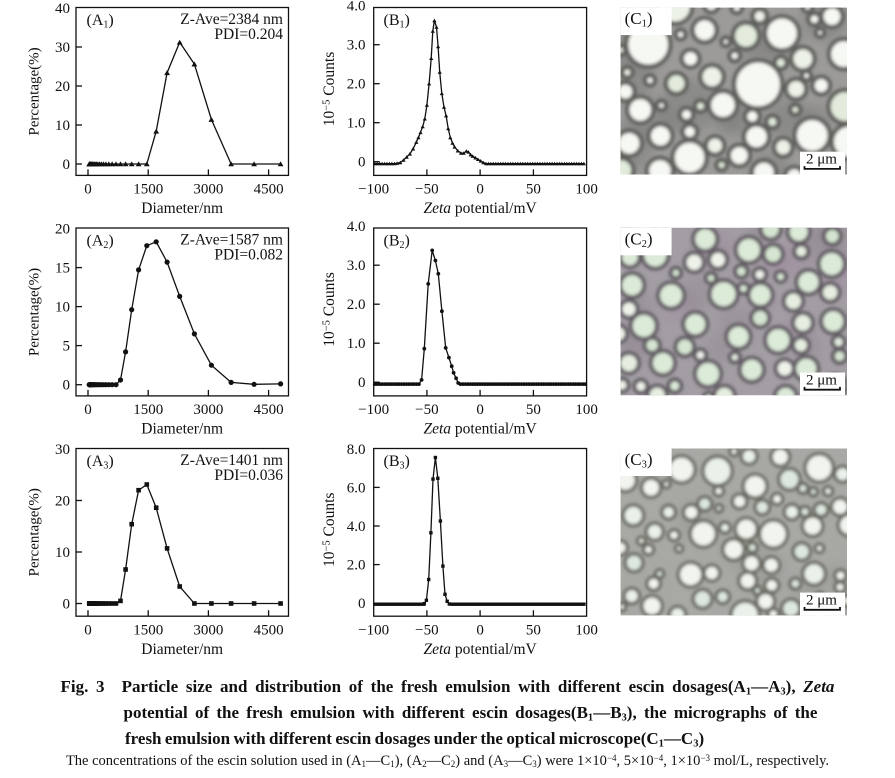  Describe the element at coordinates (100, 242) in the screenshot. I see `svg-text: (A2)` at that location.